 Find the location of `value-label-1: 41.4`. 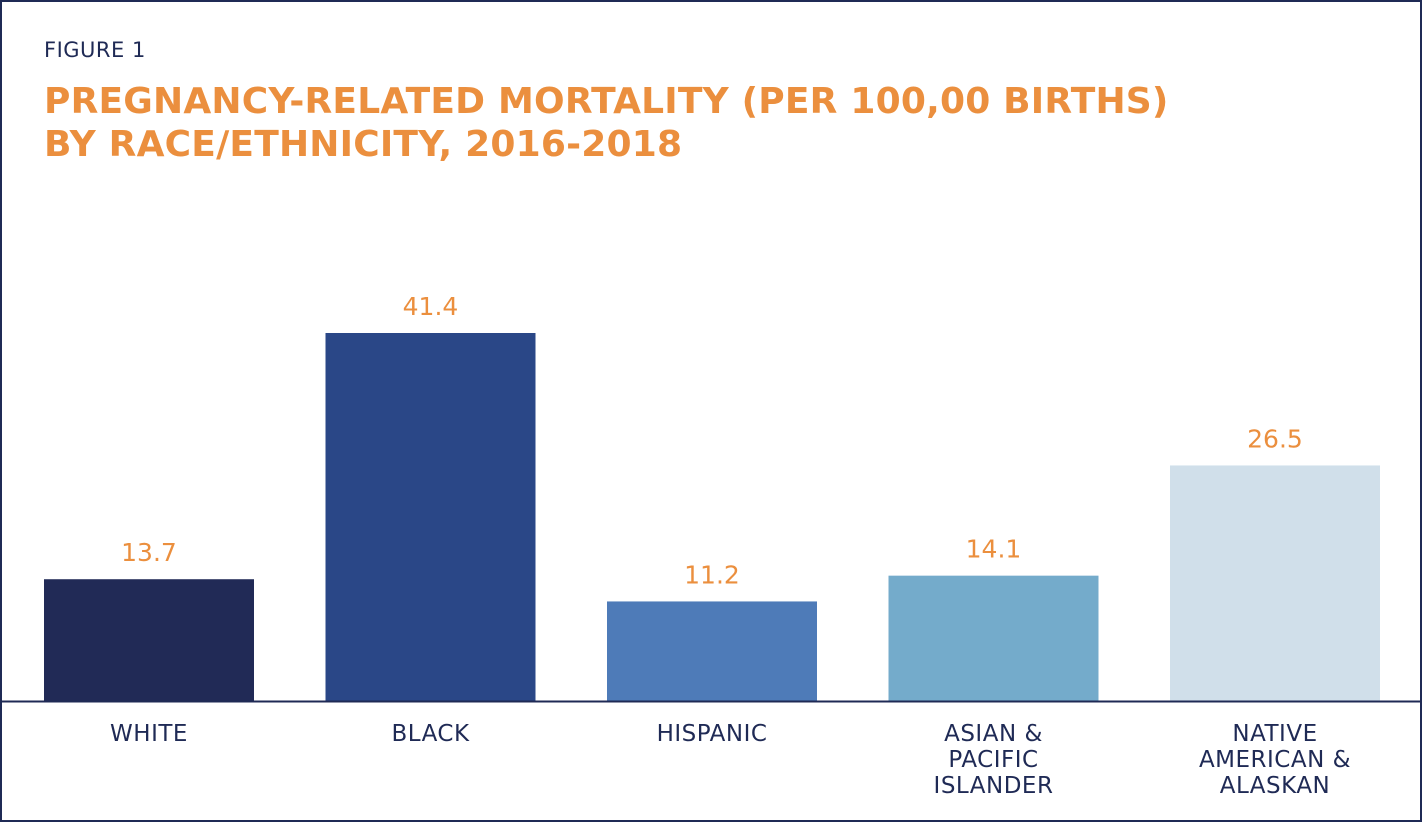

value-label-1: 41.4 is located at coordinates (431, 306).